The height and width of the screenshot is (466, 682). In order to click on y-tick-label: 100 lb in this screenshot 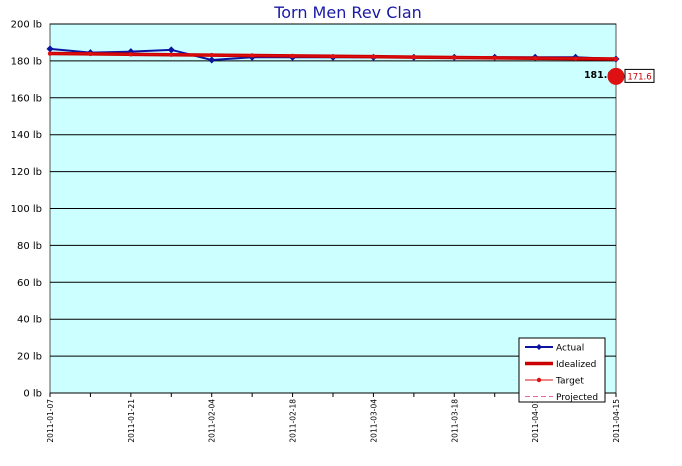, I will do `click(26, 209)`.